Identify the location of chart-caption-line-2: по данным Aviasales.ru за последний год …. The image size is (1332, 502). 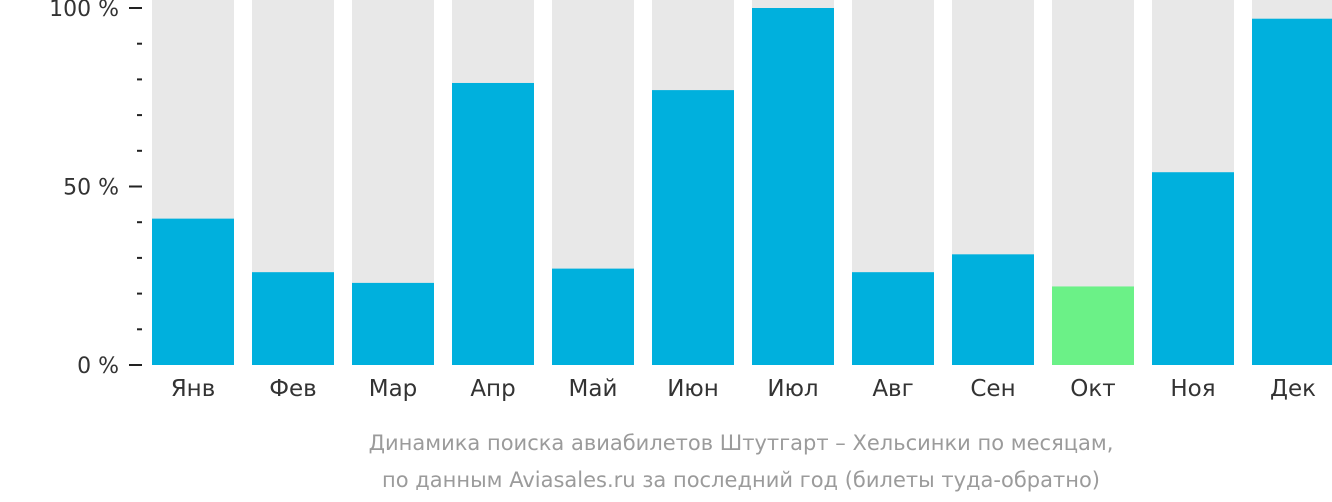
(741, 480).